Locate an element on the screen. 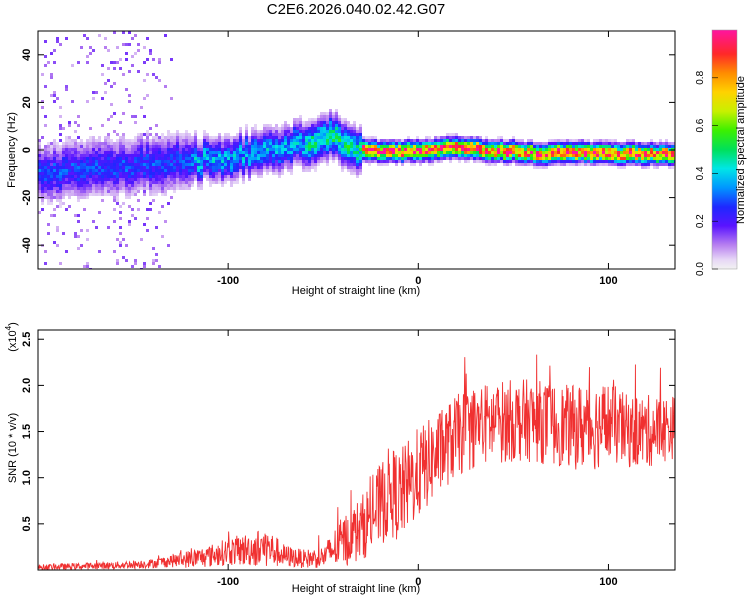 This screenshot has width=750, height=600. spectrogram-y-axis-label: Frequency (Hz) is located at coordinates (12, 150).